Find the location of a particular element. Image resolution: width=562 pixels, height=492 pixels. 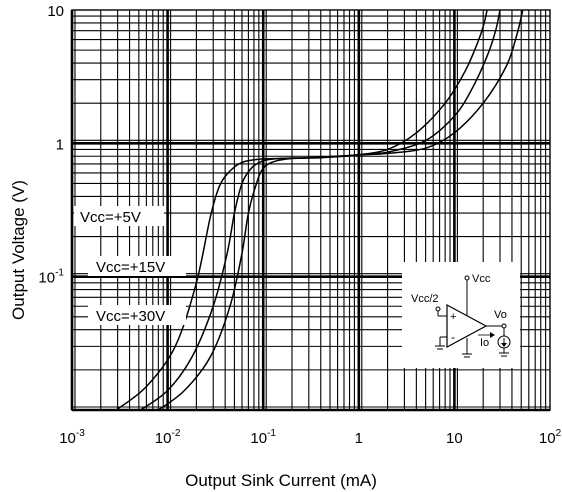

series-label-5v: Vcc=+5V is located at coordinates (119, 216).